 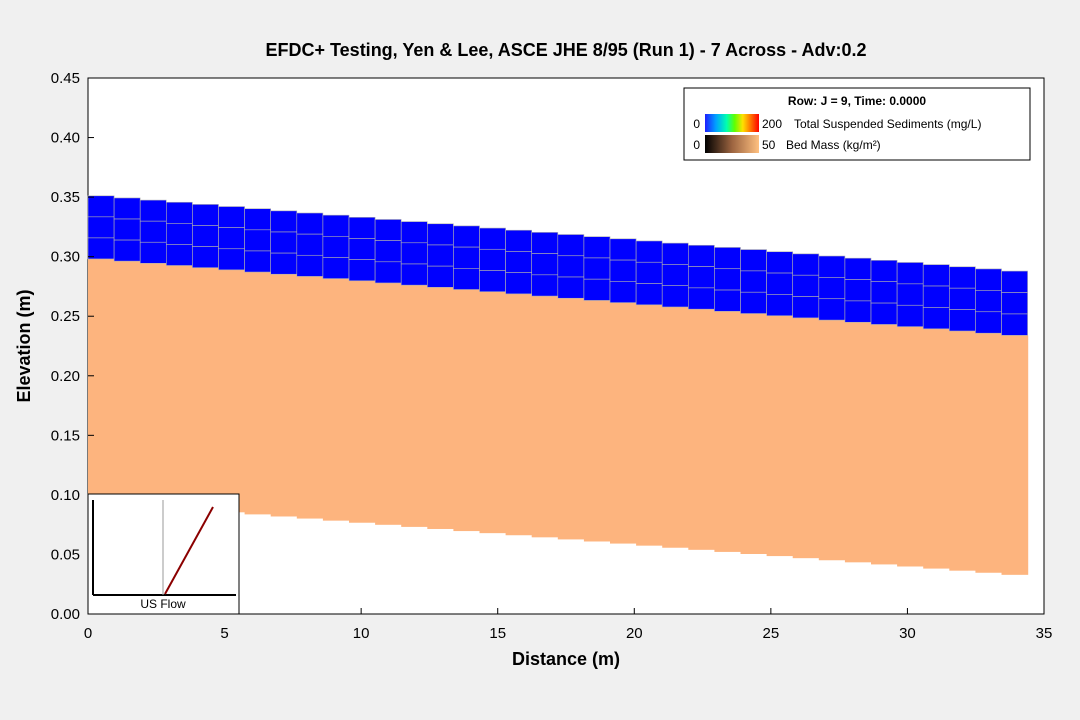 I want to click on legend-tss-min: 0, so click(x=696, y=124).